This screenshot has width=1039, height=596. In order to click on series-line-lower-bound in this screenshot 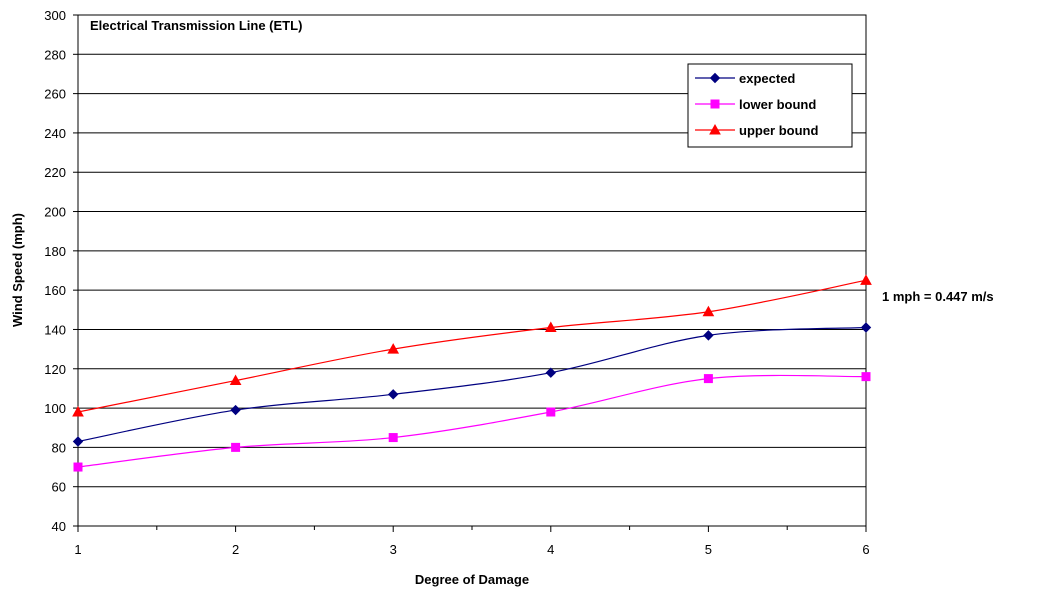, I will do `click(472, 421)`.